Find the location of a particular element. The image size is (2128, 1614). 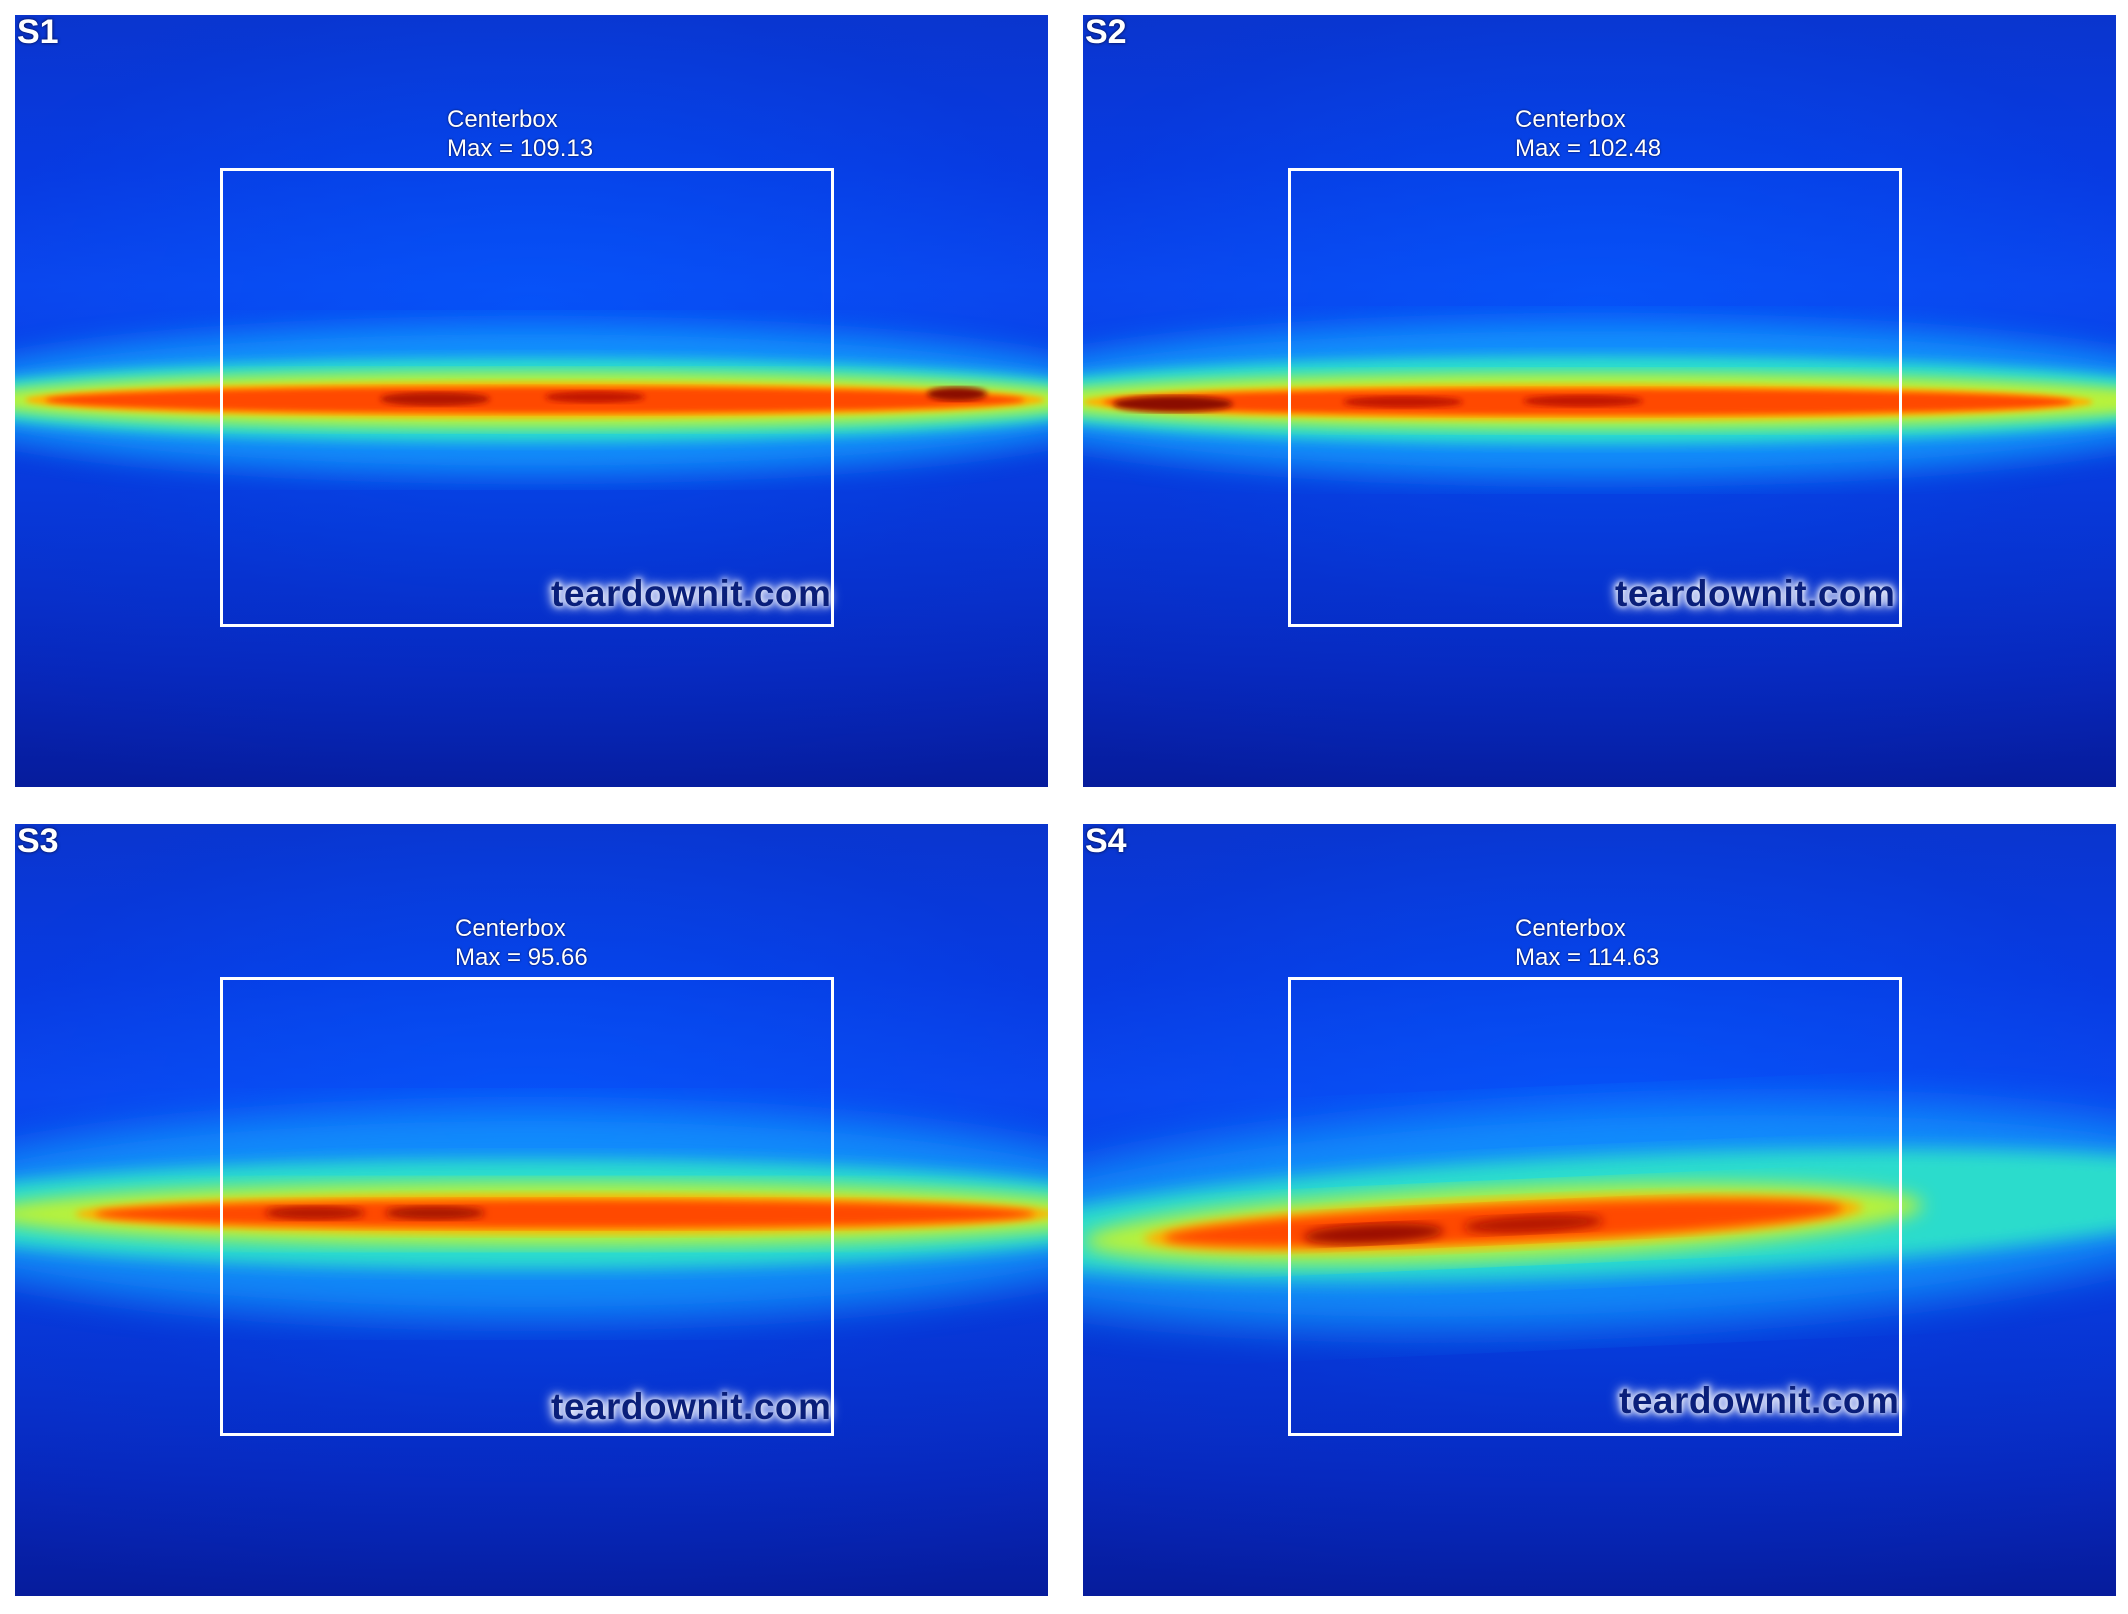

beam-heatmap-s2 is located at coordinates (1599, 400).